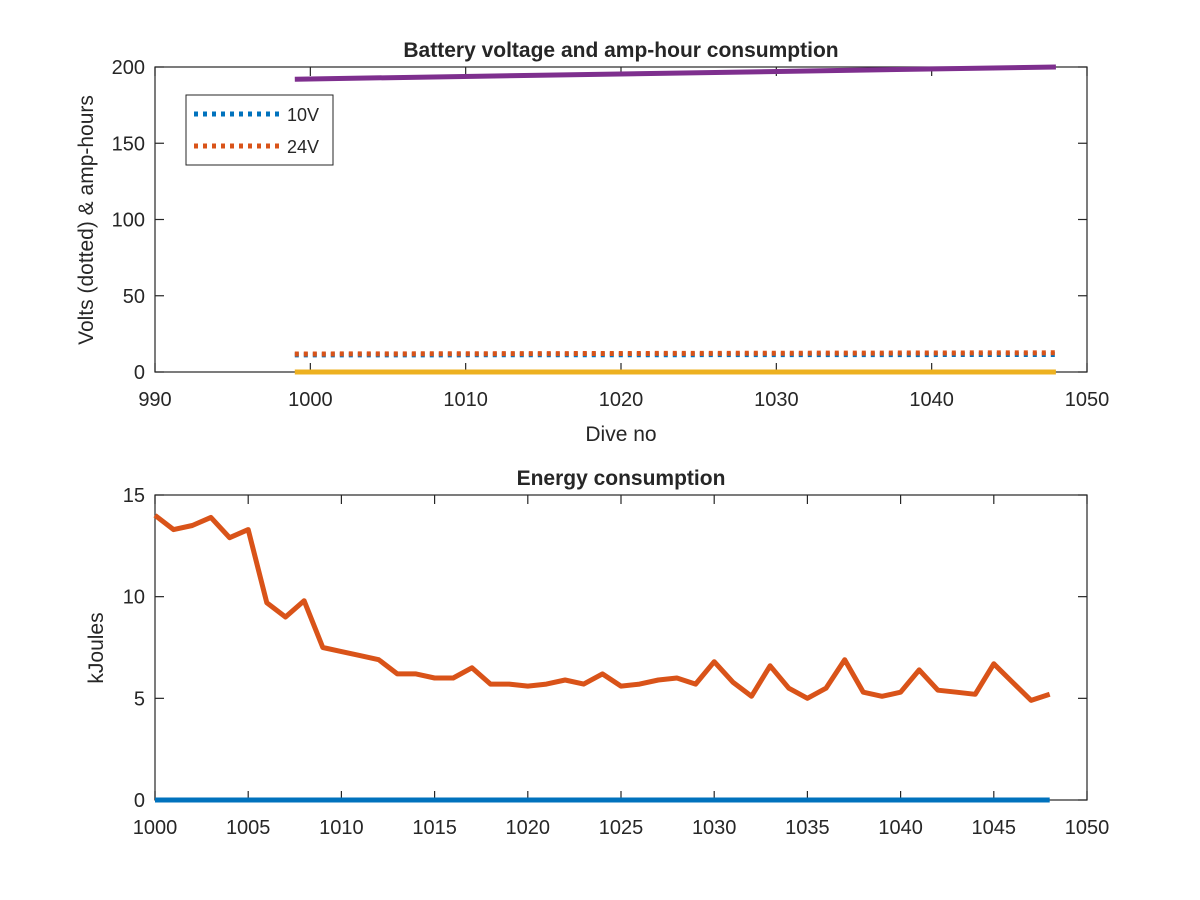 Image resolution: width=1200 pixels, height=900 pixels. Describe the element at coordinates (134, 297) in the screenshot. I see `voltage-y-tick-label: 50` at that location.